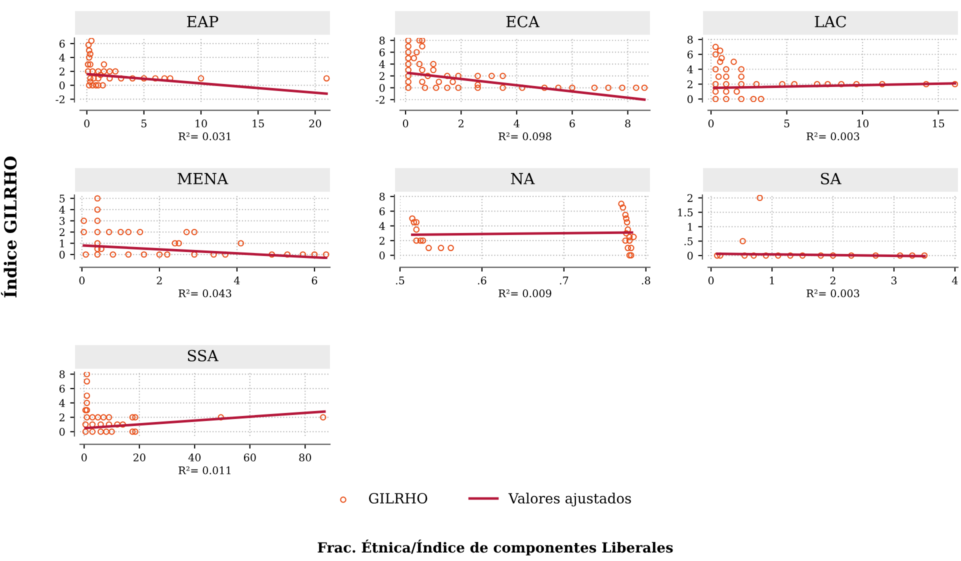  I want to click on x-axis-title: R²= 0.043, so click(205, 293).